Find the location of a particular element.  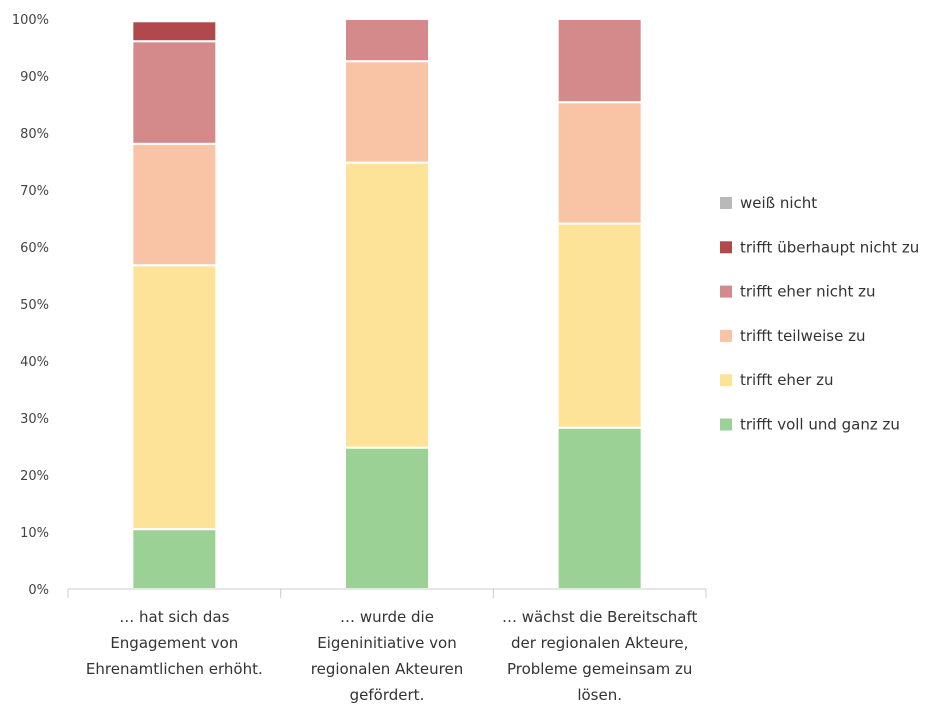

x-category-label-line: … hat sich das is located at coordinates (174, 617).